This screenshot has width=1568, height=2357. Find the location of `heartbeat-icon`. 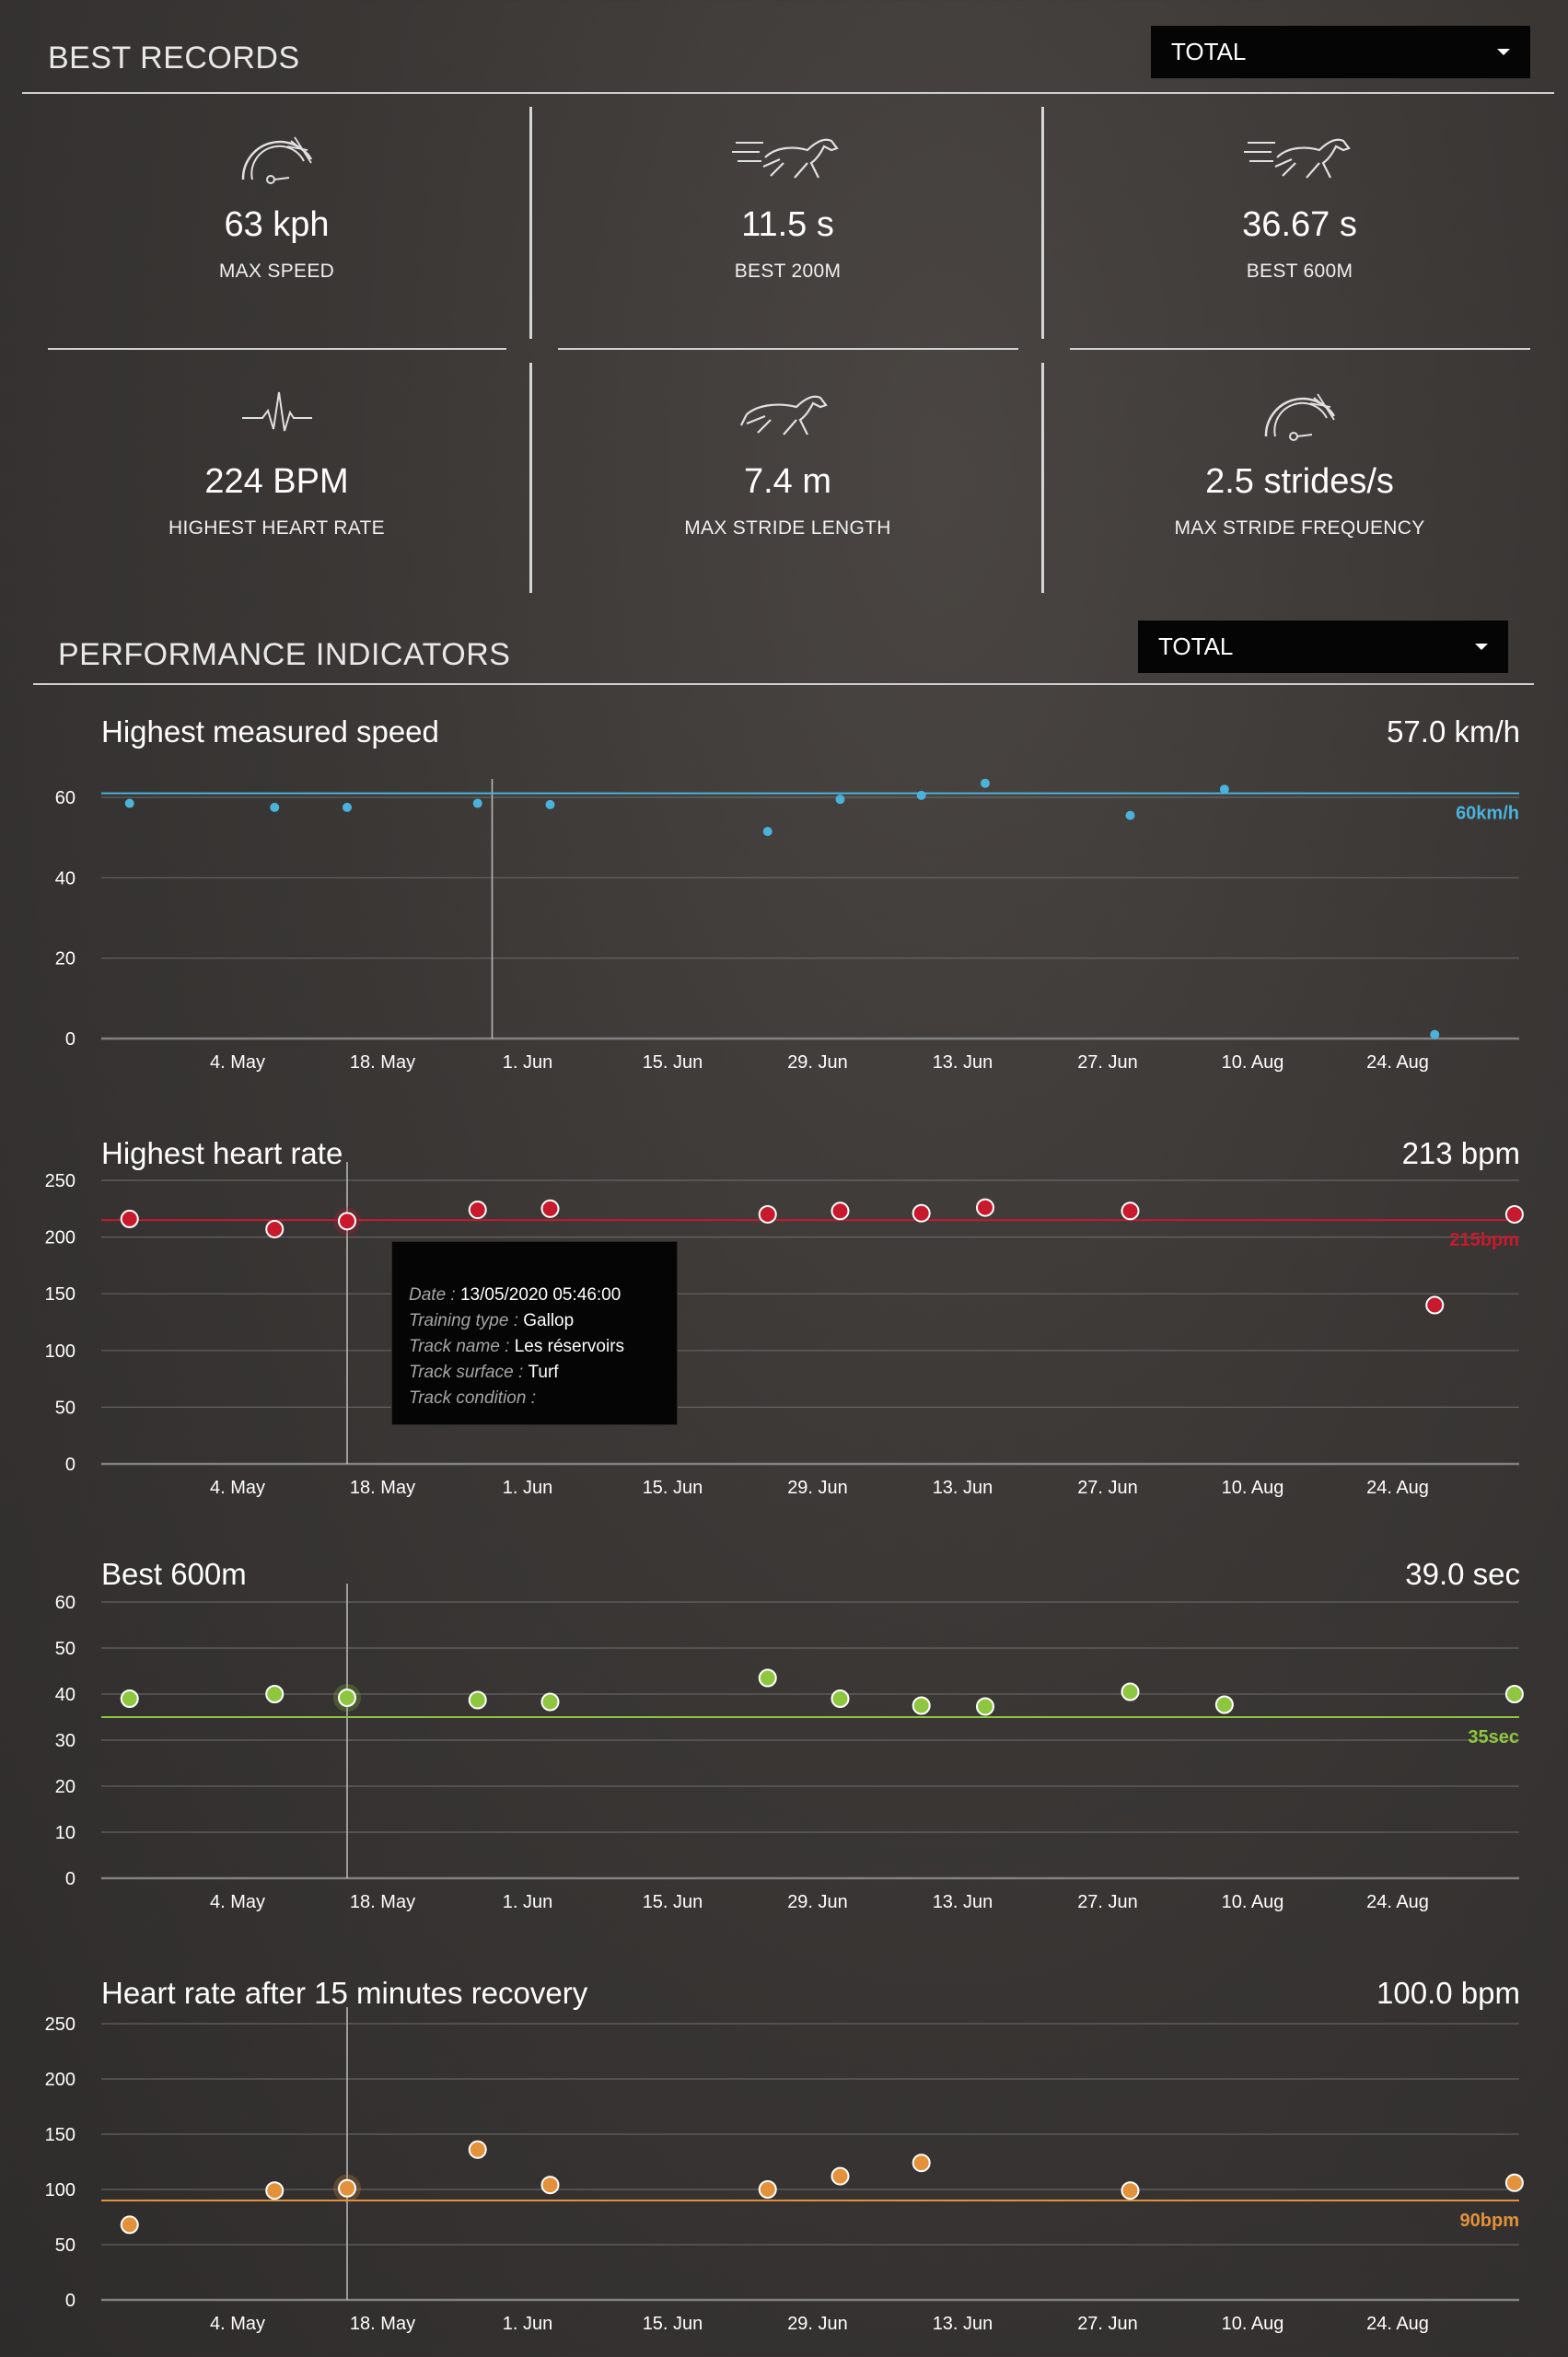

heartbeat-icon is located at coordinates (277, 413).